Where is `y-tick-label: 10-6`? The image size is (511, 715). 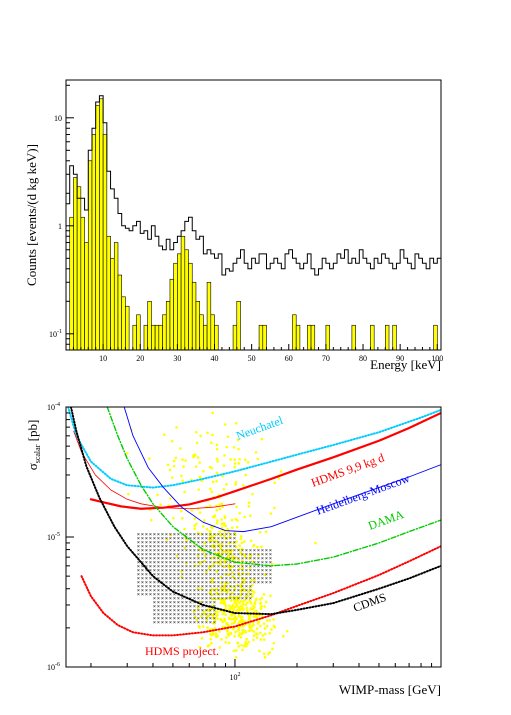
y-tick-label: 10-6 is located at coordinates (53, 667).